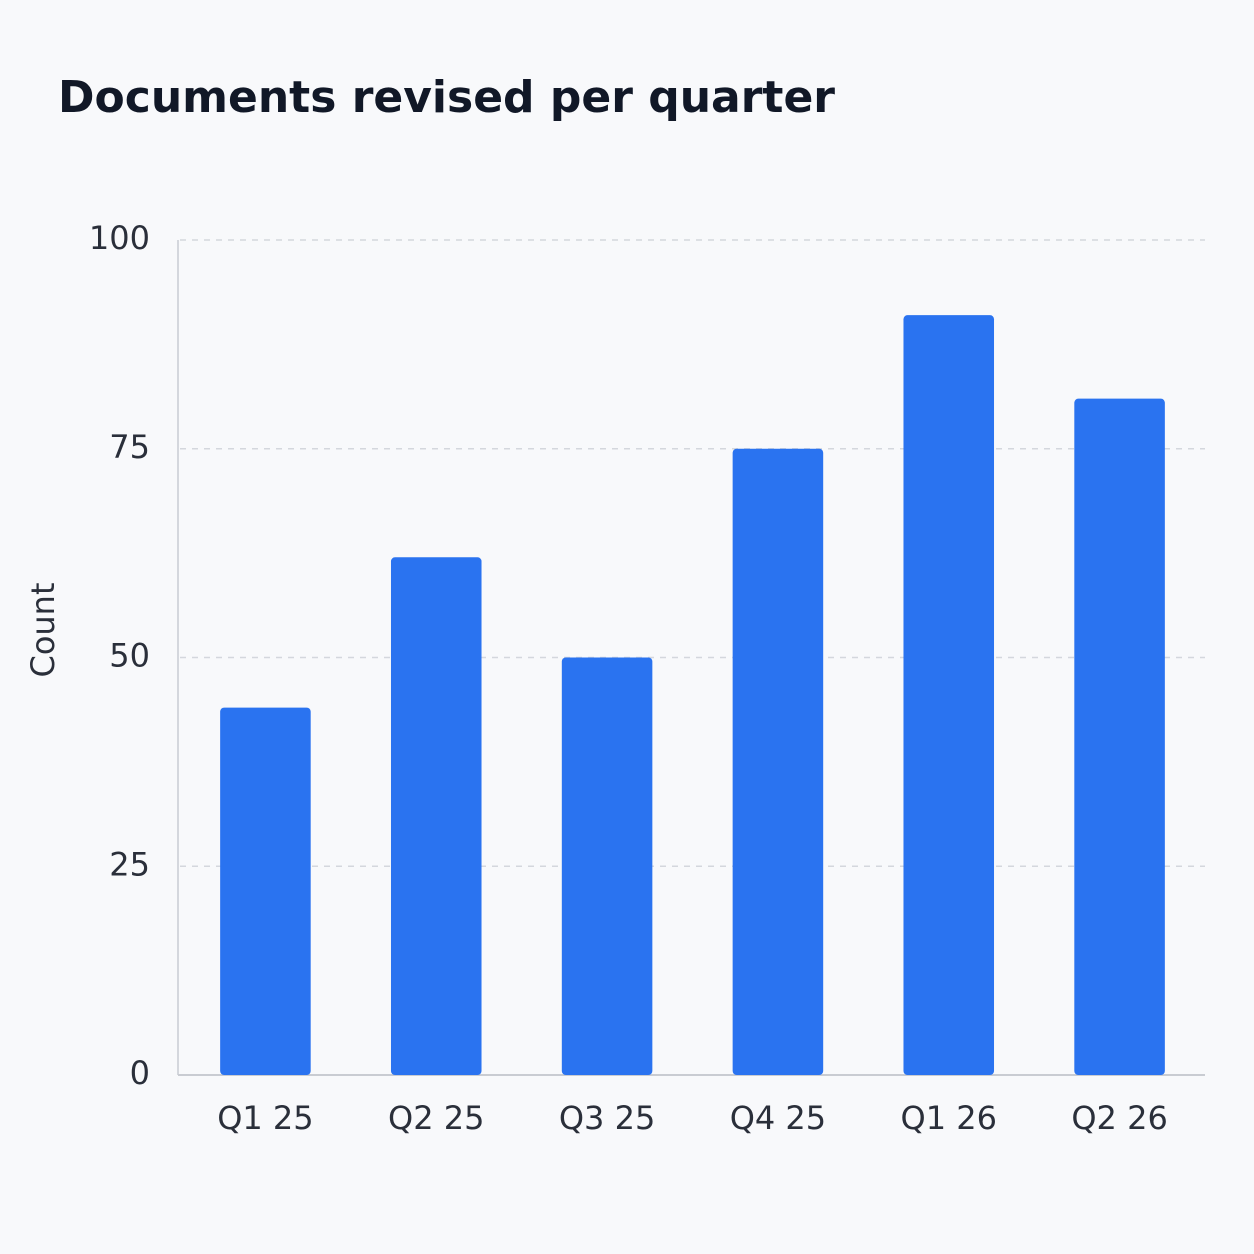  What do you see at coordinates (43, 629) in the screenshot?
I see `y-axis-label: Count` at bounding box center [43, 629].